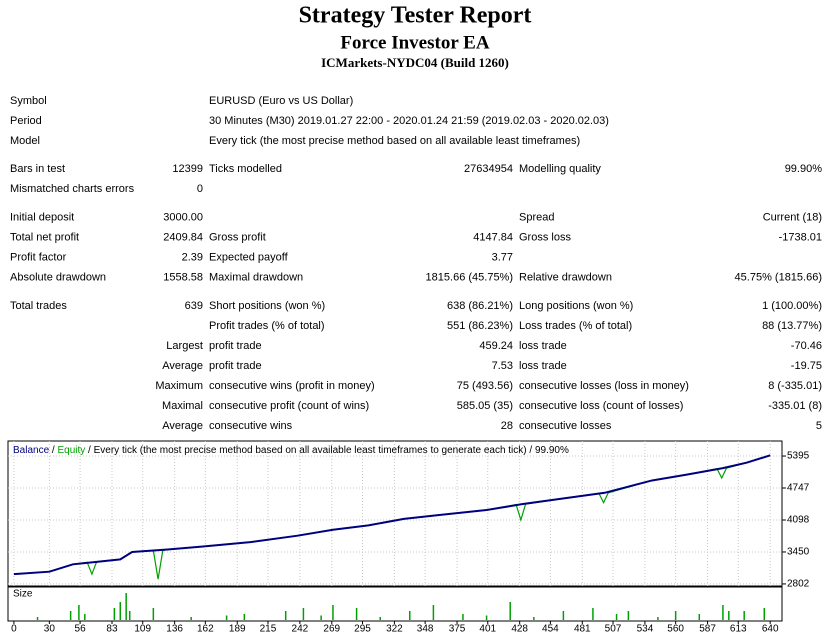 The height and width of the screenshot is (638, 831). What do you see at coordinates (237, 629) in the screenshot?
I see `x-tick-label: 189` at bounding box center [237, 629].